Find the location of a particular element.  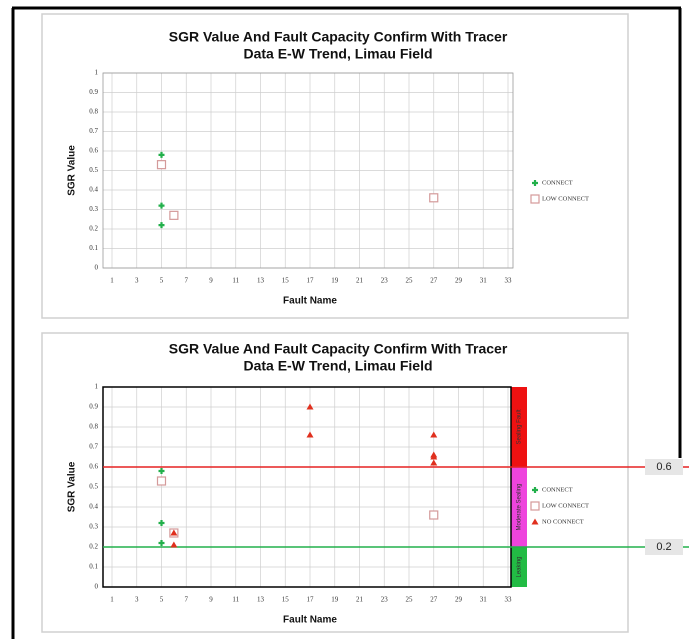

zone-label: Sealing Fault is located at coordinates (520, 426).